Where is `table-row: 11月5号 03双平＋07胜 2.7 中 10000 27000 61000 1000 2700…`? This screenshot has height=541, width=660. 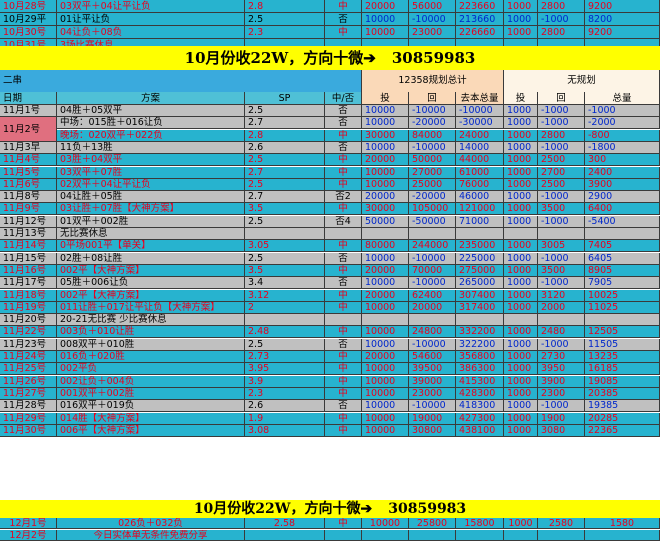 table-row: 11月5号 03双平＋07胜 2.7 中 10000 27000 61000 1000 2700… is located at coordinates (330, 173).